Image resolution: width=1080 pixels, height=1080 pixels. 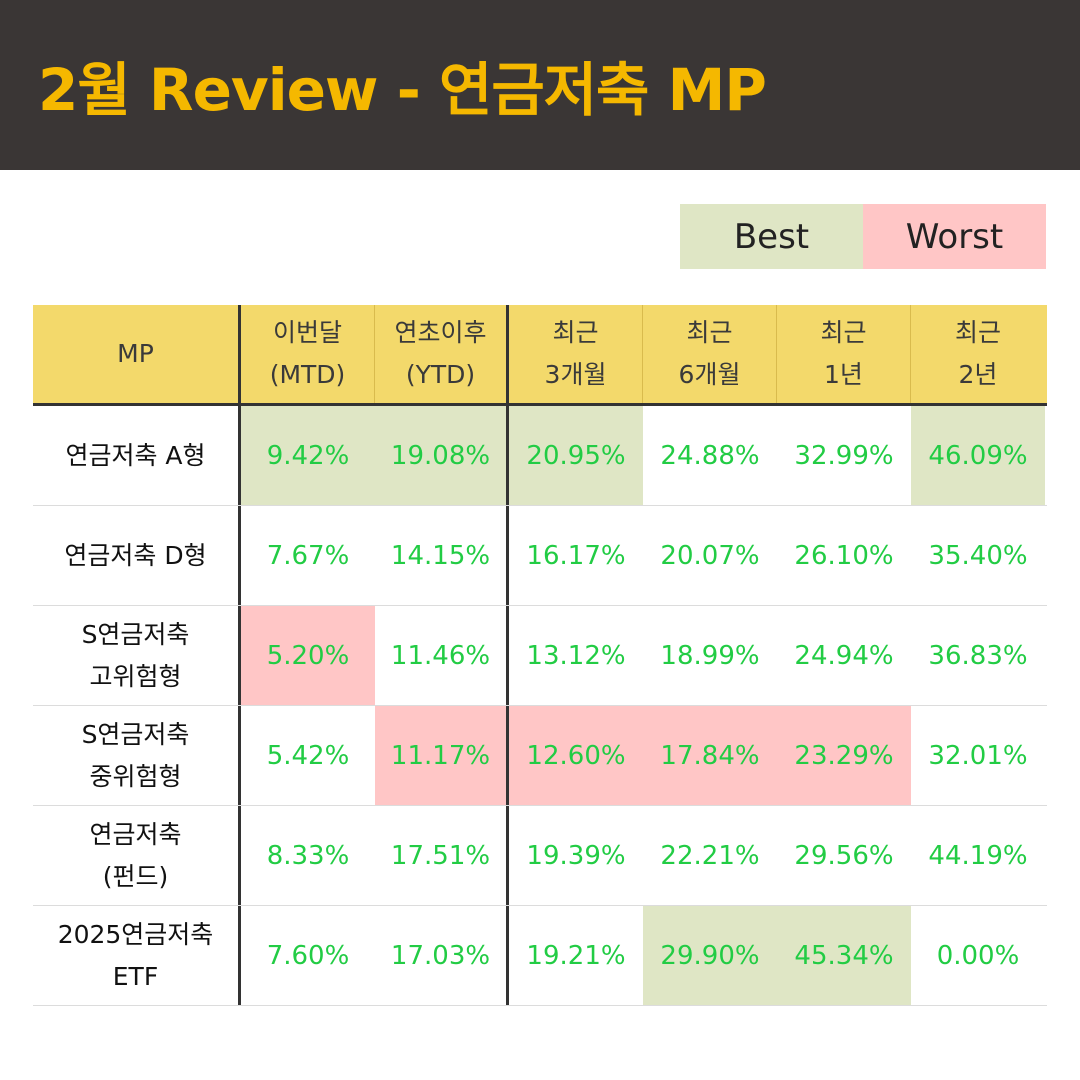 I want to click on value-cell: 32.99%, so click(x=844, y=455).